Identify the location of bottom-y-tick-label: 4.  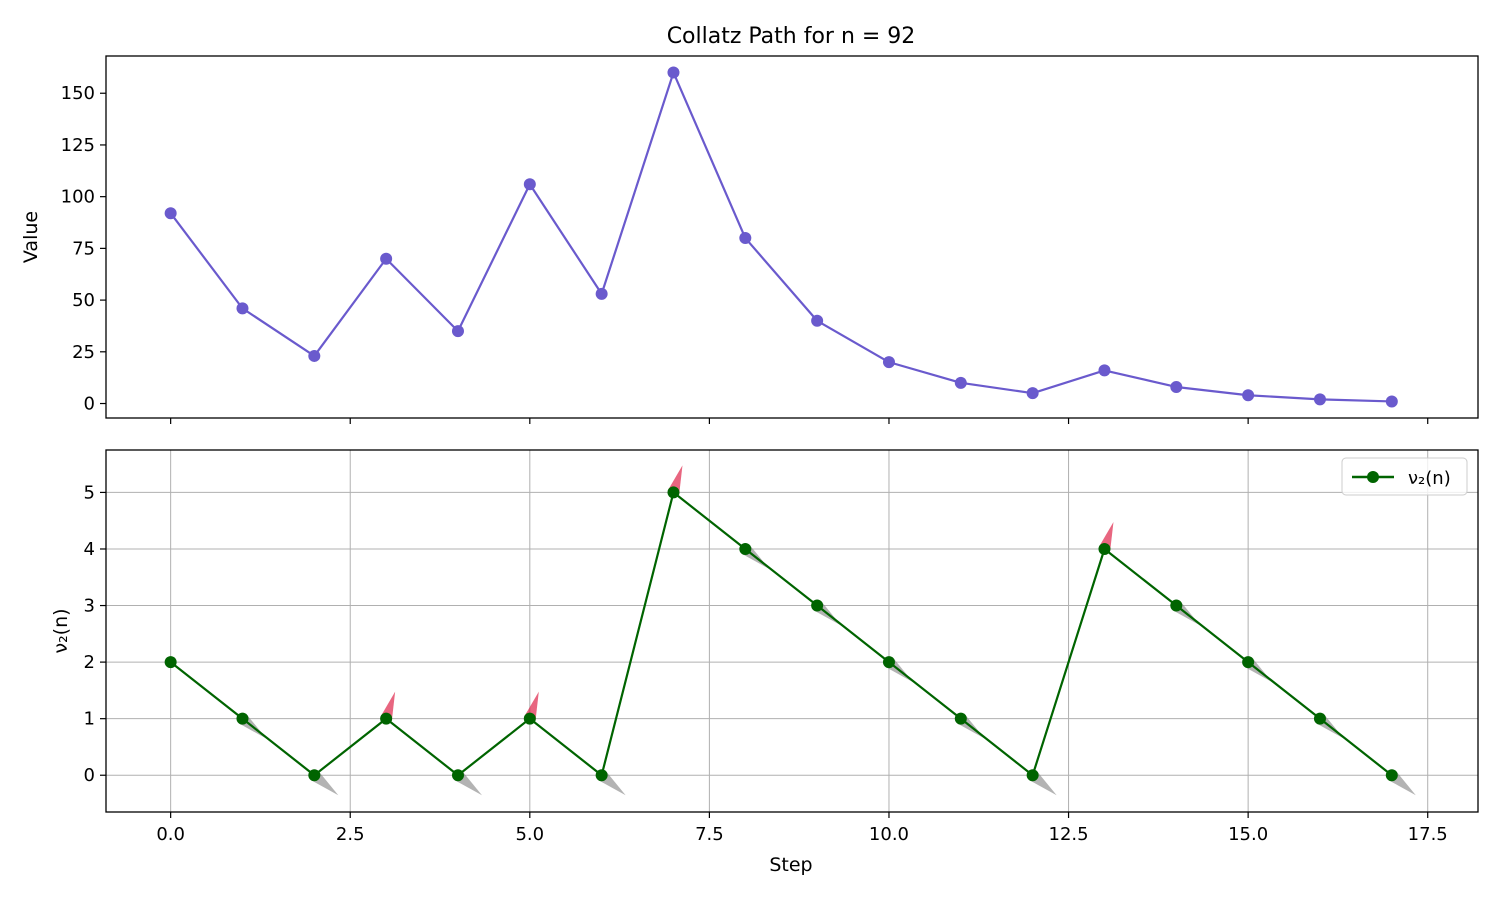
(89, 549).